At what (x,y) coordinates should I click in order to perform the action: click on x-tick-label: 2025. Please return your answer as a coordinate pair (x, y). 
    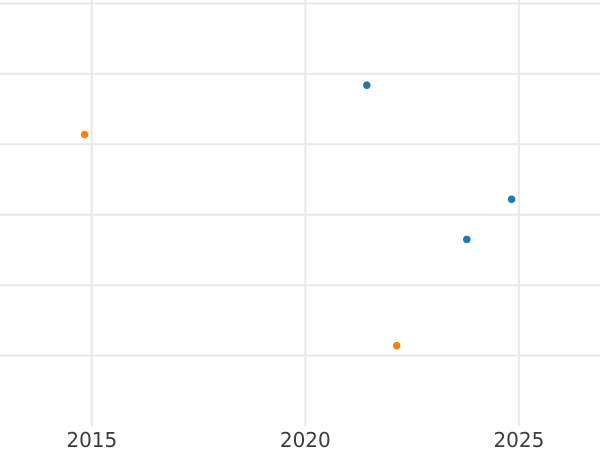
    Looking at the image, I should click on (518, 439).